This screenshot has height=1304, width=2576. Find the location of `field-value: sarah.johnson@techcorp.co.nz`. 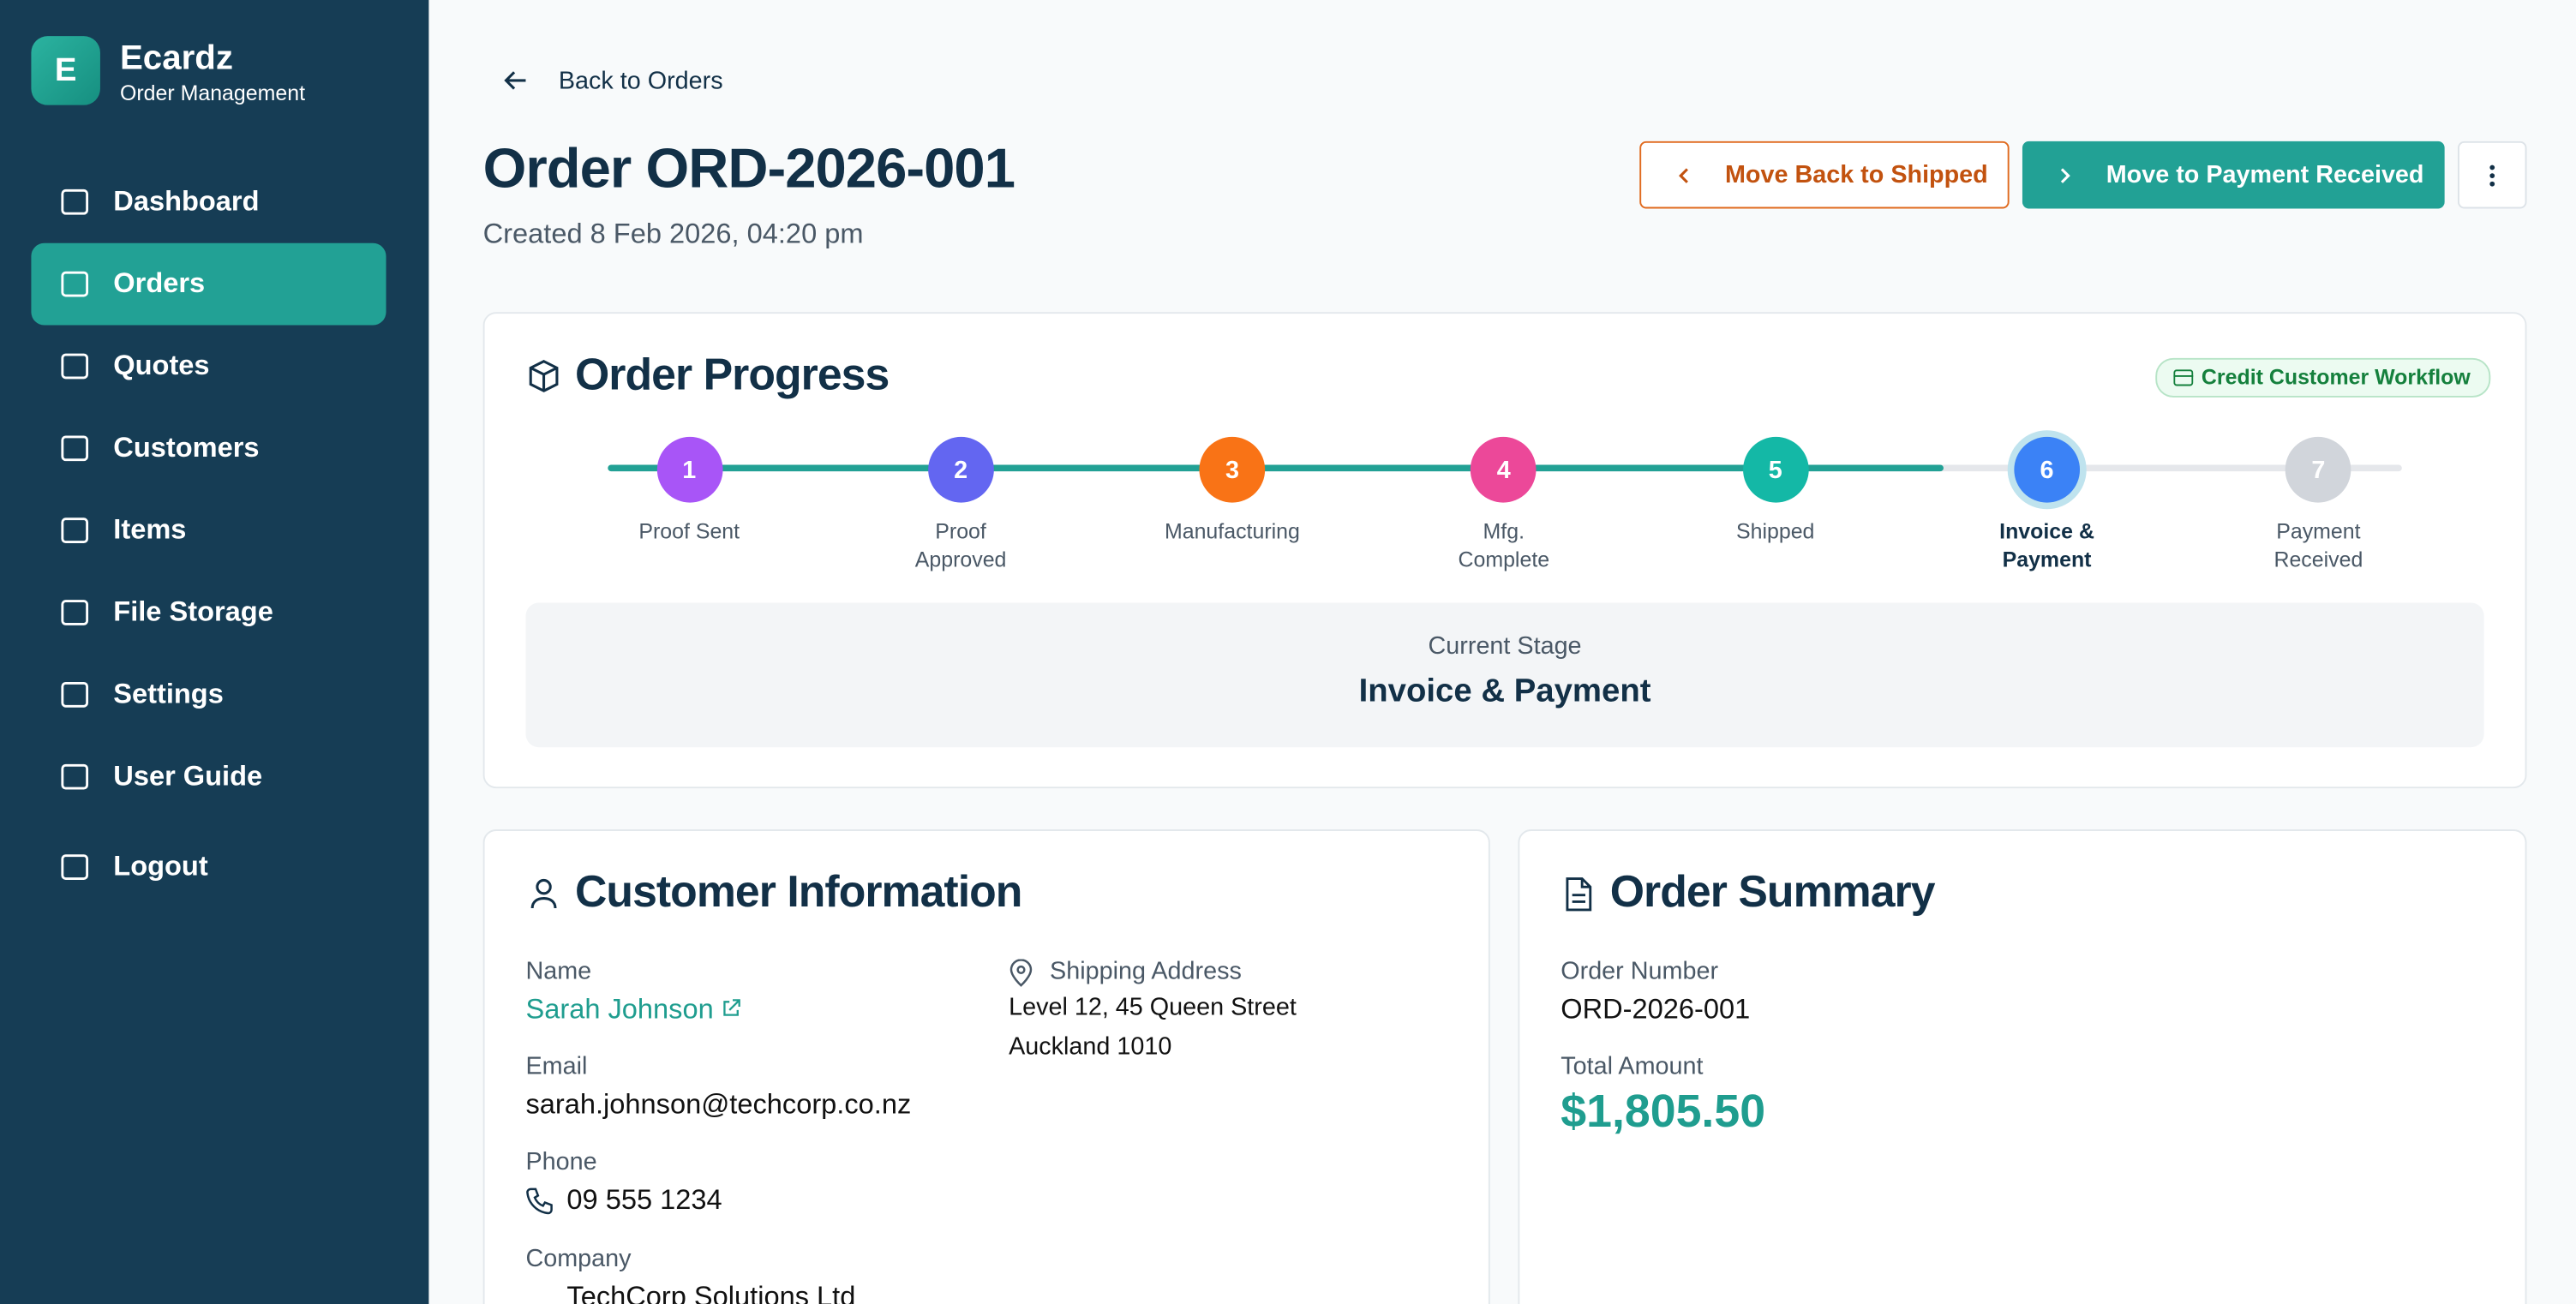

field-value: sarah.johnson@techcorp.co.nz is located at coordinates (718, 1104).